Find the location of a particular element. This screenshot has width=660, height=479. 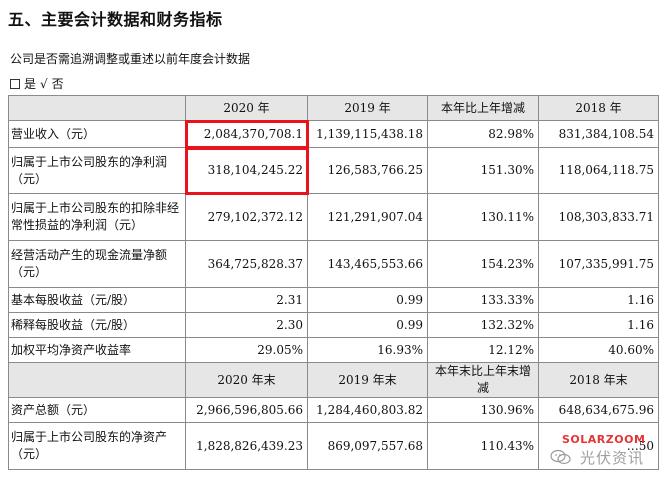

table-cell: 126,583,766.25 is located at coordinates (367, 170).